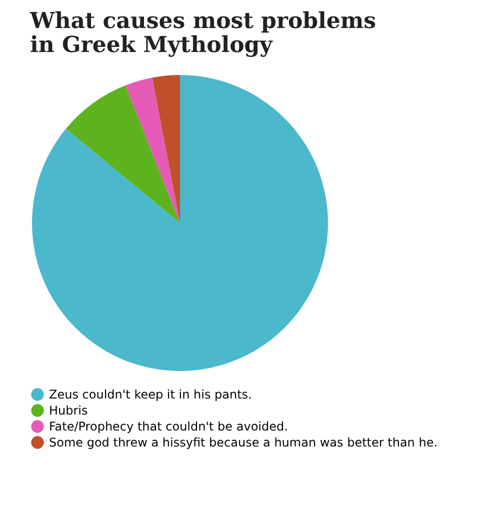 This screenshot has width=500, height=522. Describe the element at coordinates (150, 395) in the screenshot. I see `legend-label: Zeus couldn't keep it in his pants.` at that location.